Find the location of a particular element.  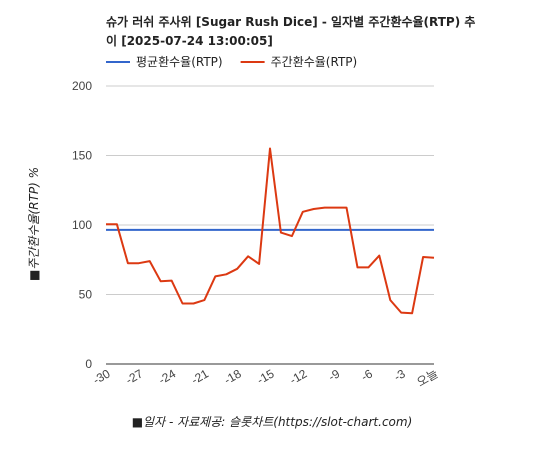

x-axis-ticks: -30 -27 -24 -21 -18 -15 -12 -9 -6 -3 오늘 is located at coordinates (265, 377).